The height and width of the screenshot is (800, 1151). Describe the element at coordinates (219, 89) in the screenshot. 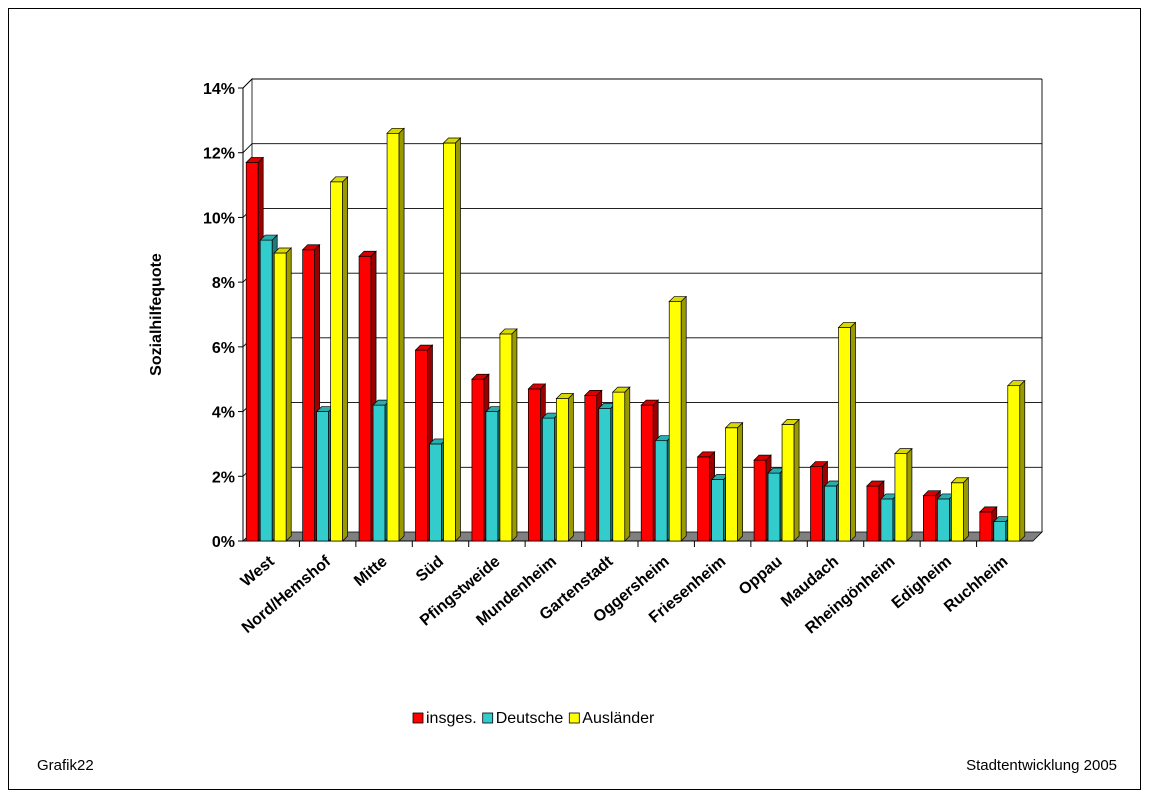

I see `y-tick-label: 14%` at that location.